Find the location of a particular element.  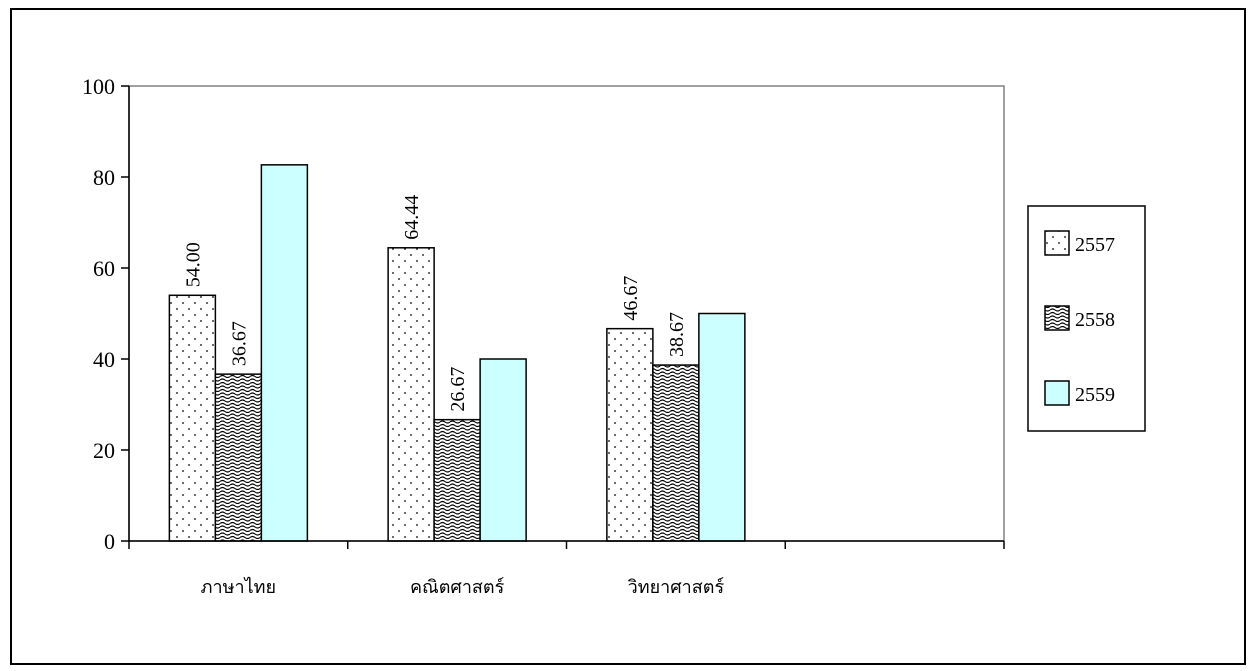

x-tick-label: วิทยาศาสตร์ is located at coordinates (676, 587).